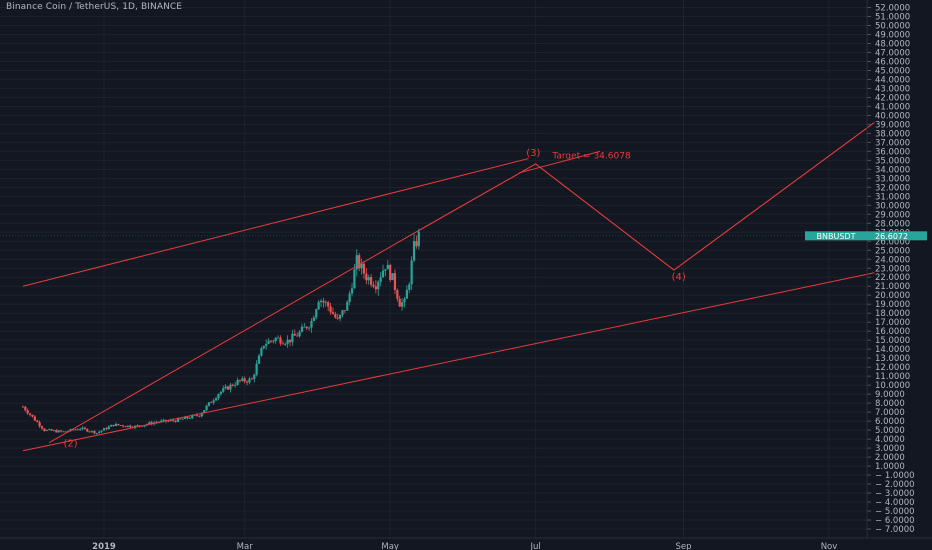  What do you see at coordinates (890, 413) in the screenshot?
I see `price-tick-label: 7.0000` at bounding box center [890, 413].